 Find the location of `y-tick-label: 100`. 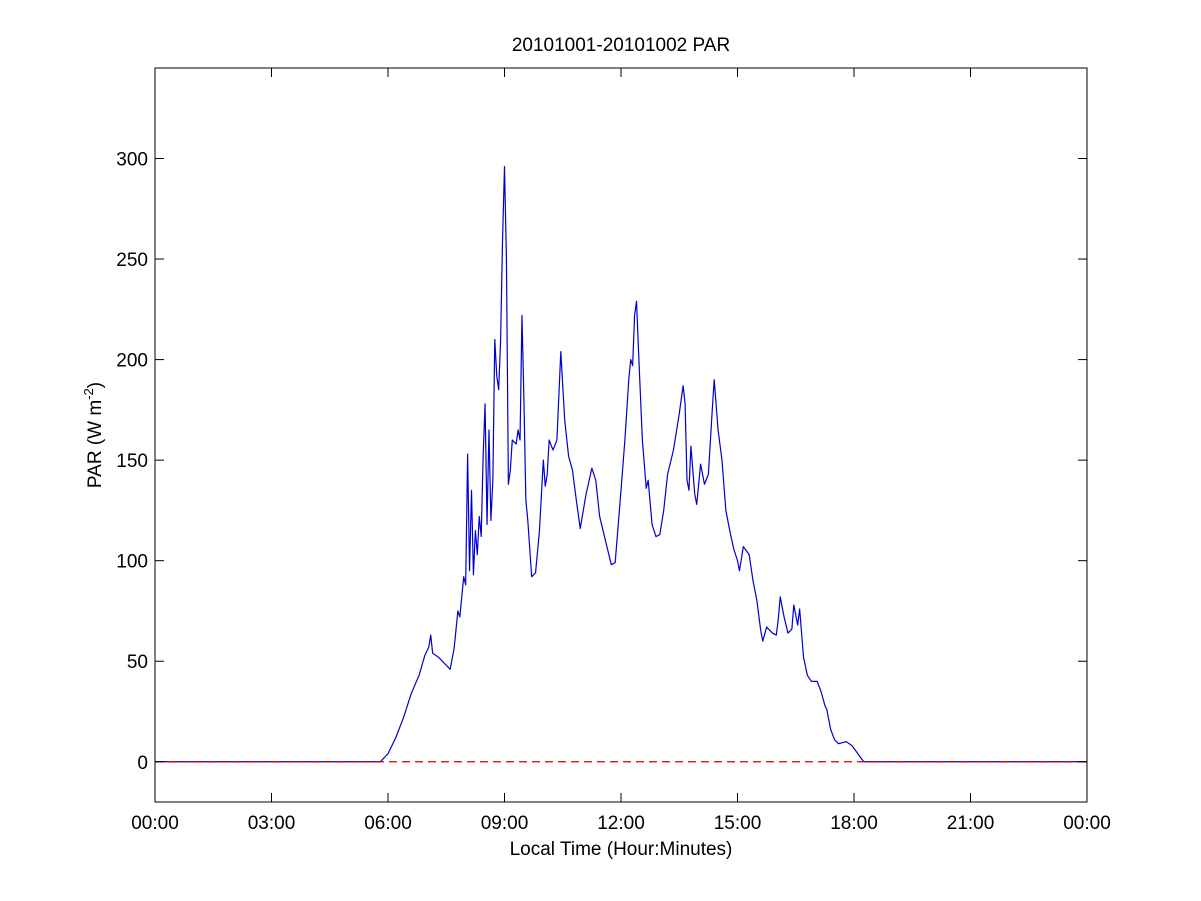

y-tick-label: 100 is located at coordinates (132, 562).